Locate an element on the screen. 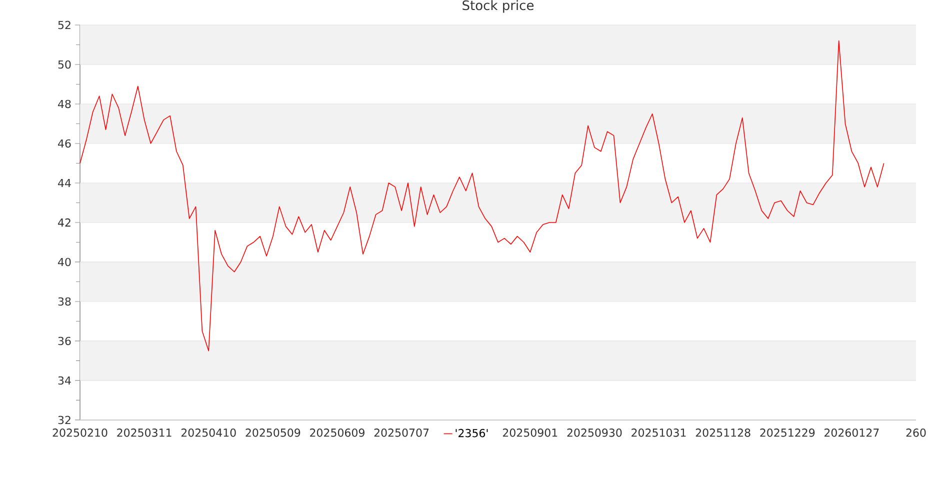 This screenshot has height=500, width=935. y-tick-label: 46 is located at coordinates (64, 143).